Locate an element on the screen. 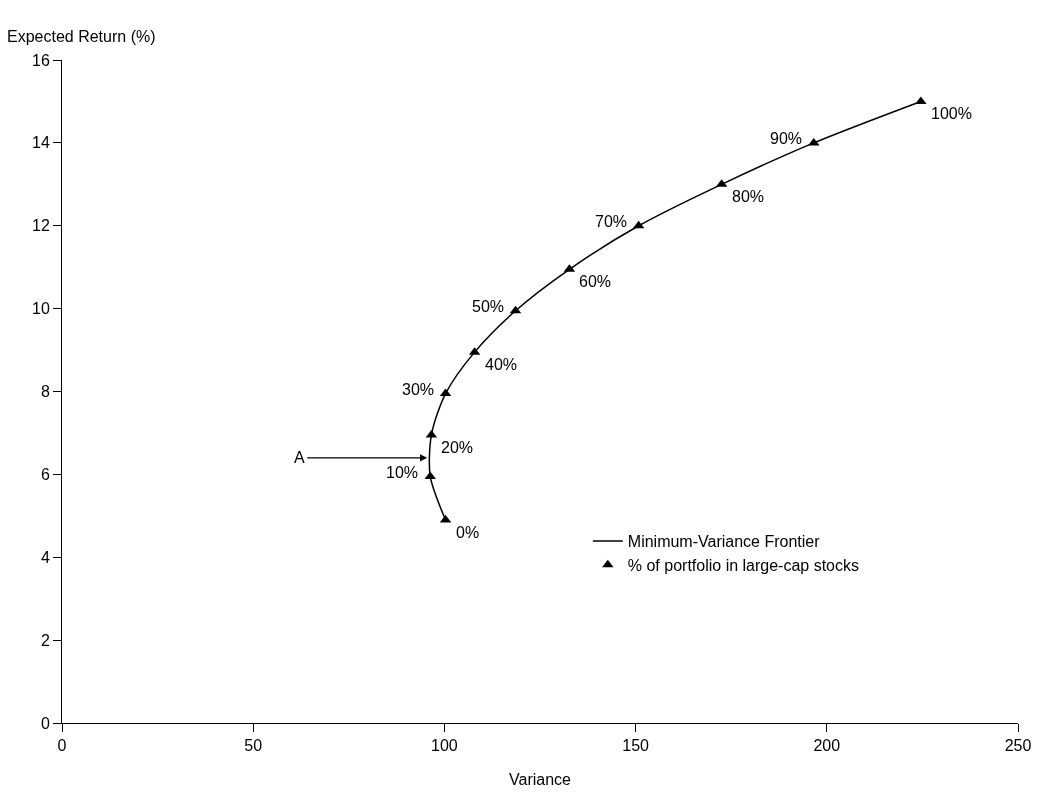 The width and height of the screenshot is (1040, 805). y-tick-label: 12 is located at coordinates (41, 226).